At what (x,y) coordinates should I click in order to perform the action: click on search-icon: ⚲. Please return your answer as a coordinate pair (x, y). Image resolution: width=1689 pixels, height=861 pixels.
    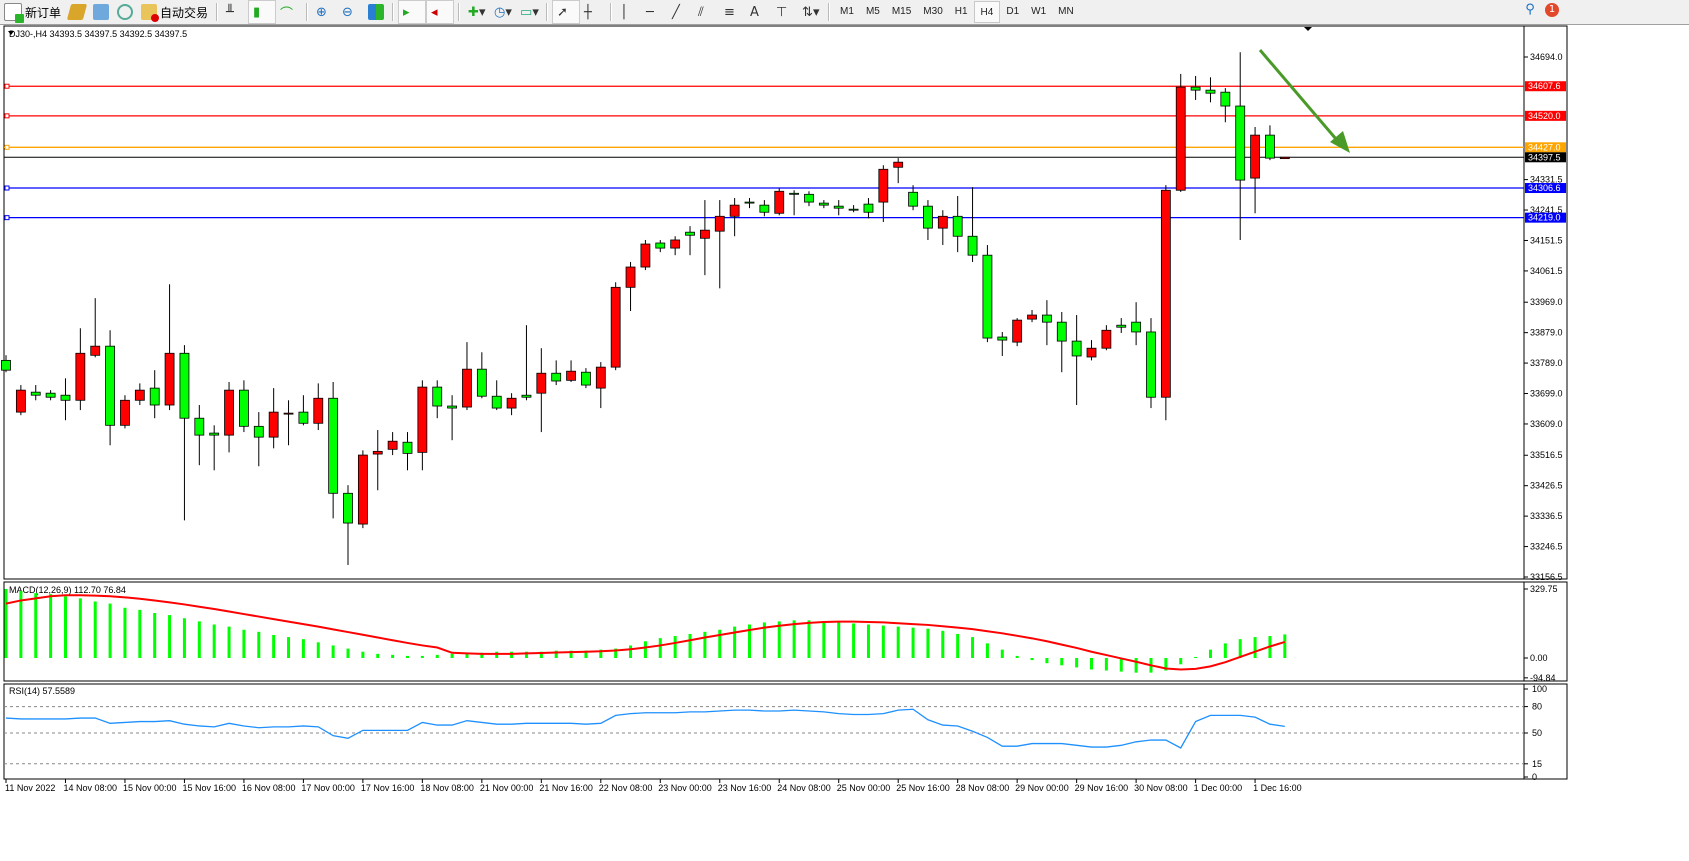
    Looking at the image, I should click on (1530, 9).